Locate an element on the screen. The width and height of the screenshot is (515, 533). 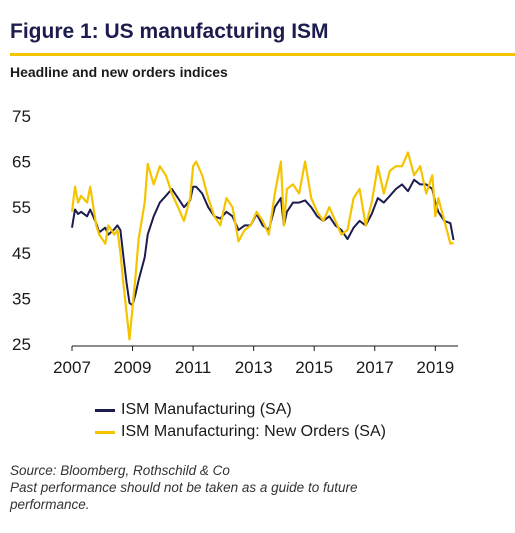
x-tick-label: 2009 is located at coordinates (133, 367).